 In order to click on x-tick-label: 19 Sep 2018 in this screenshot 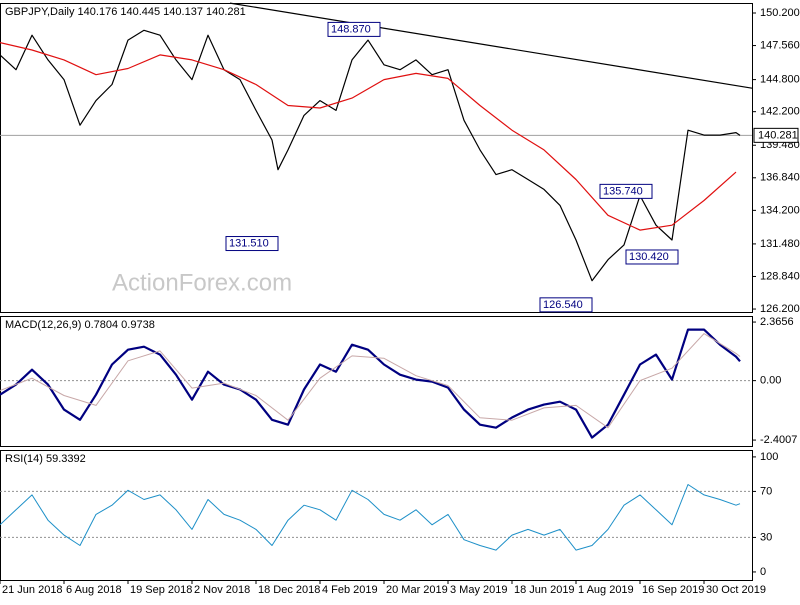, I will do `click(161, 590)`.